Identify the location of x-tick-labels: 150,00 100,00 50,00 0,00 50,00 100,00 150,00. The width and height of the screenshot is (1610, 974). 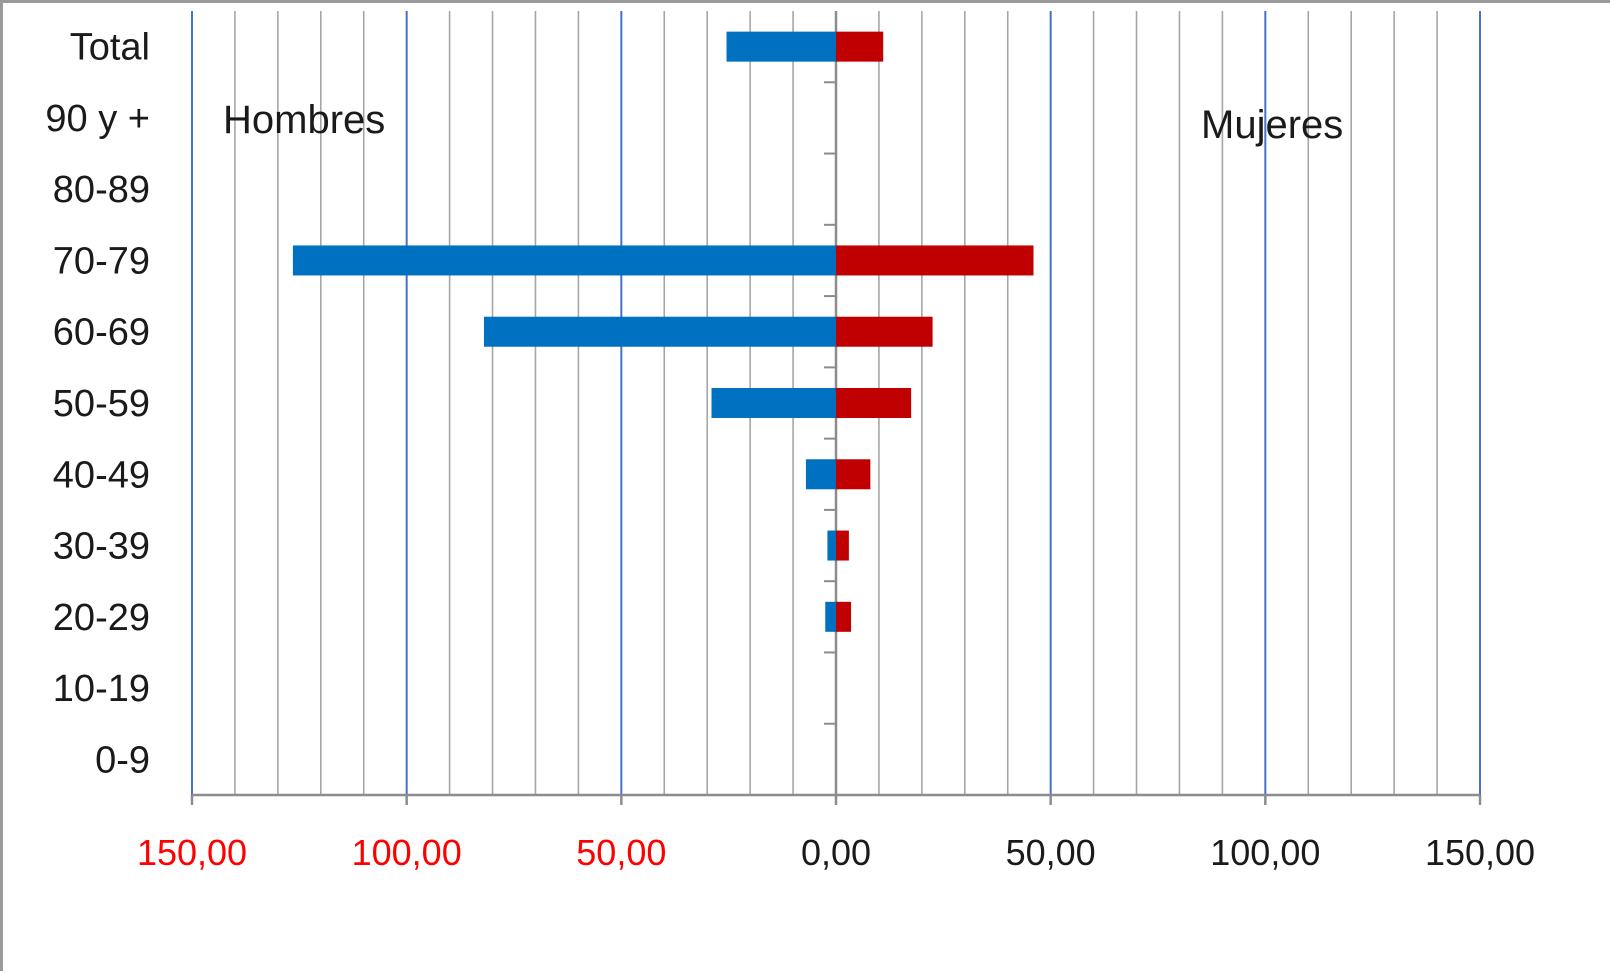
(836, 852).